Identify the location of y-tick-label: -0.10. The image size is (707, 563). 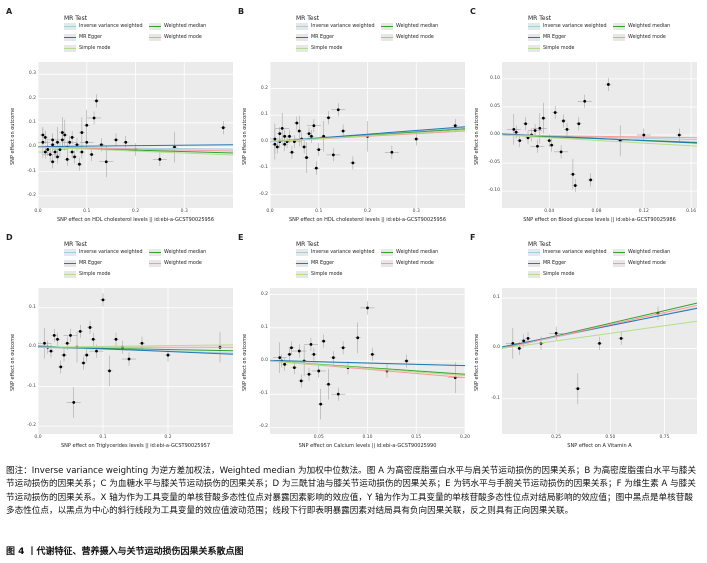
(494, 191).